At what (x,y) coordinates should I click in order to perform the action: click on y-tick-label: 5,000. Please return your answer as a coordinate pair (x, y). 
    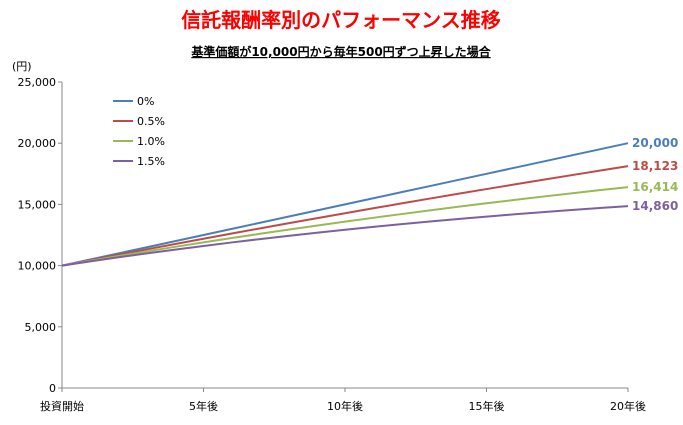
    Looking at the image, I should click on (41, 327).